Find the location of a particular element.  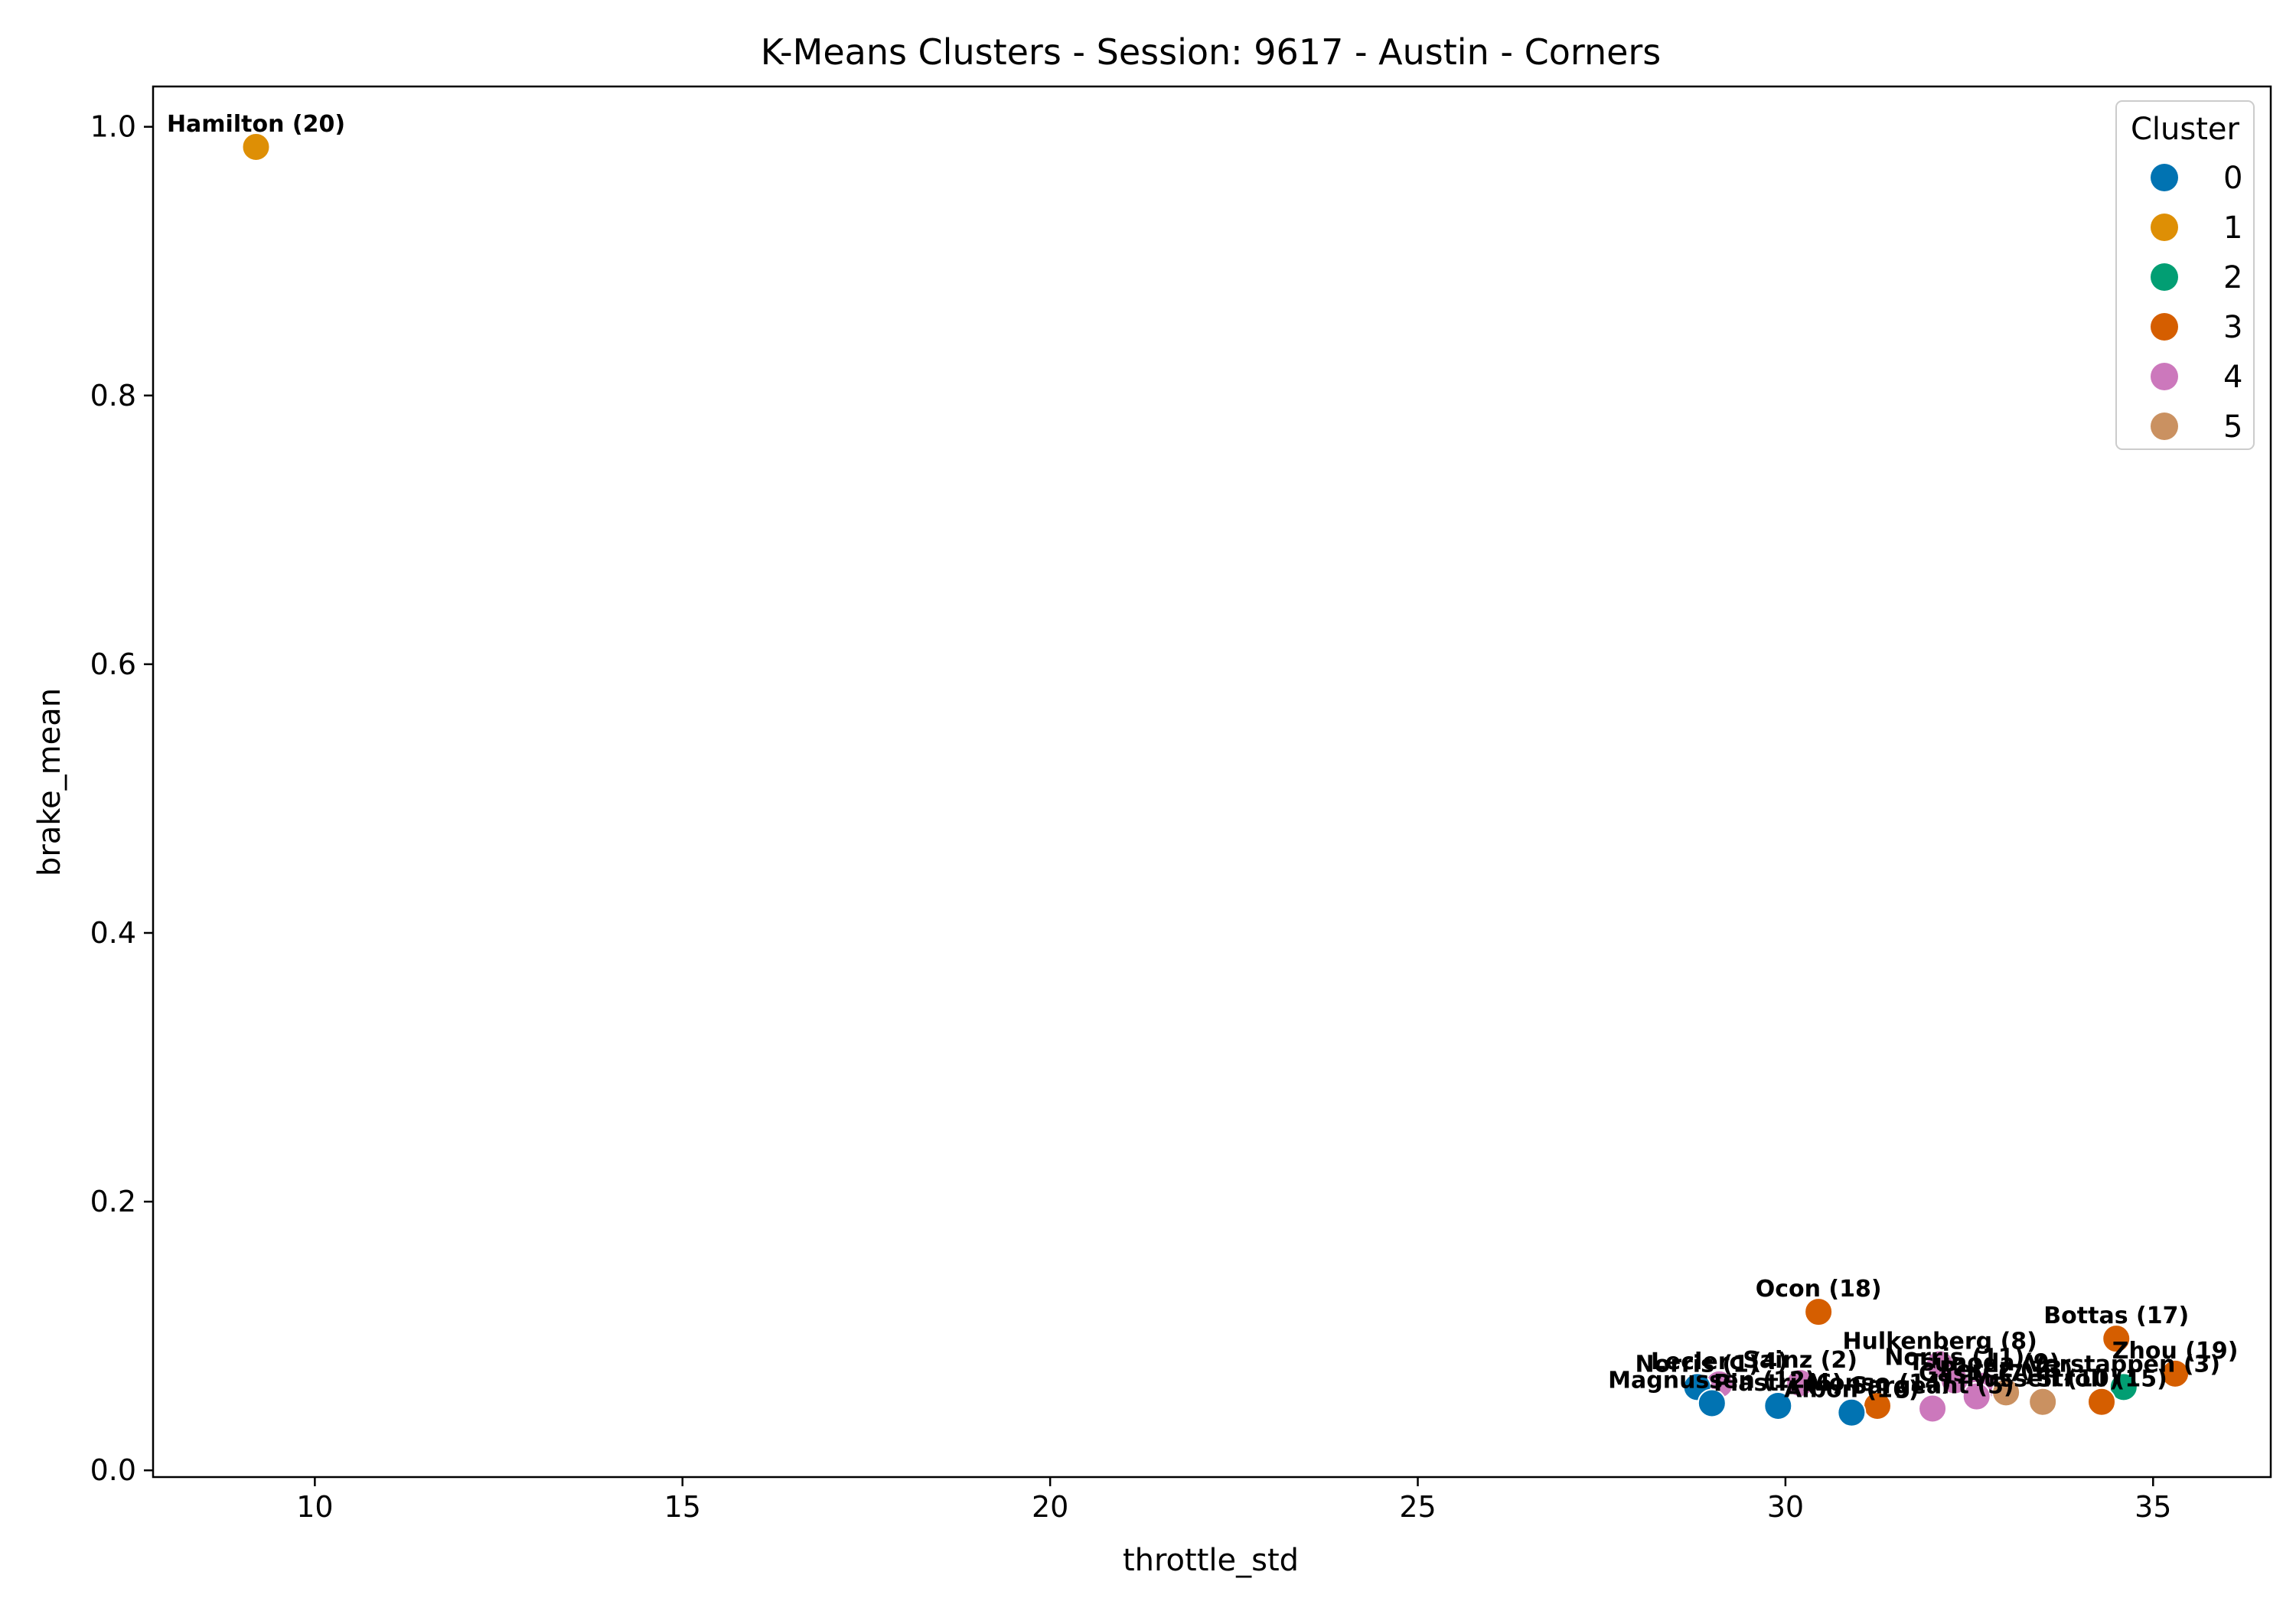

x-tick-label: 10 is located at coordinates (314, 1507).